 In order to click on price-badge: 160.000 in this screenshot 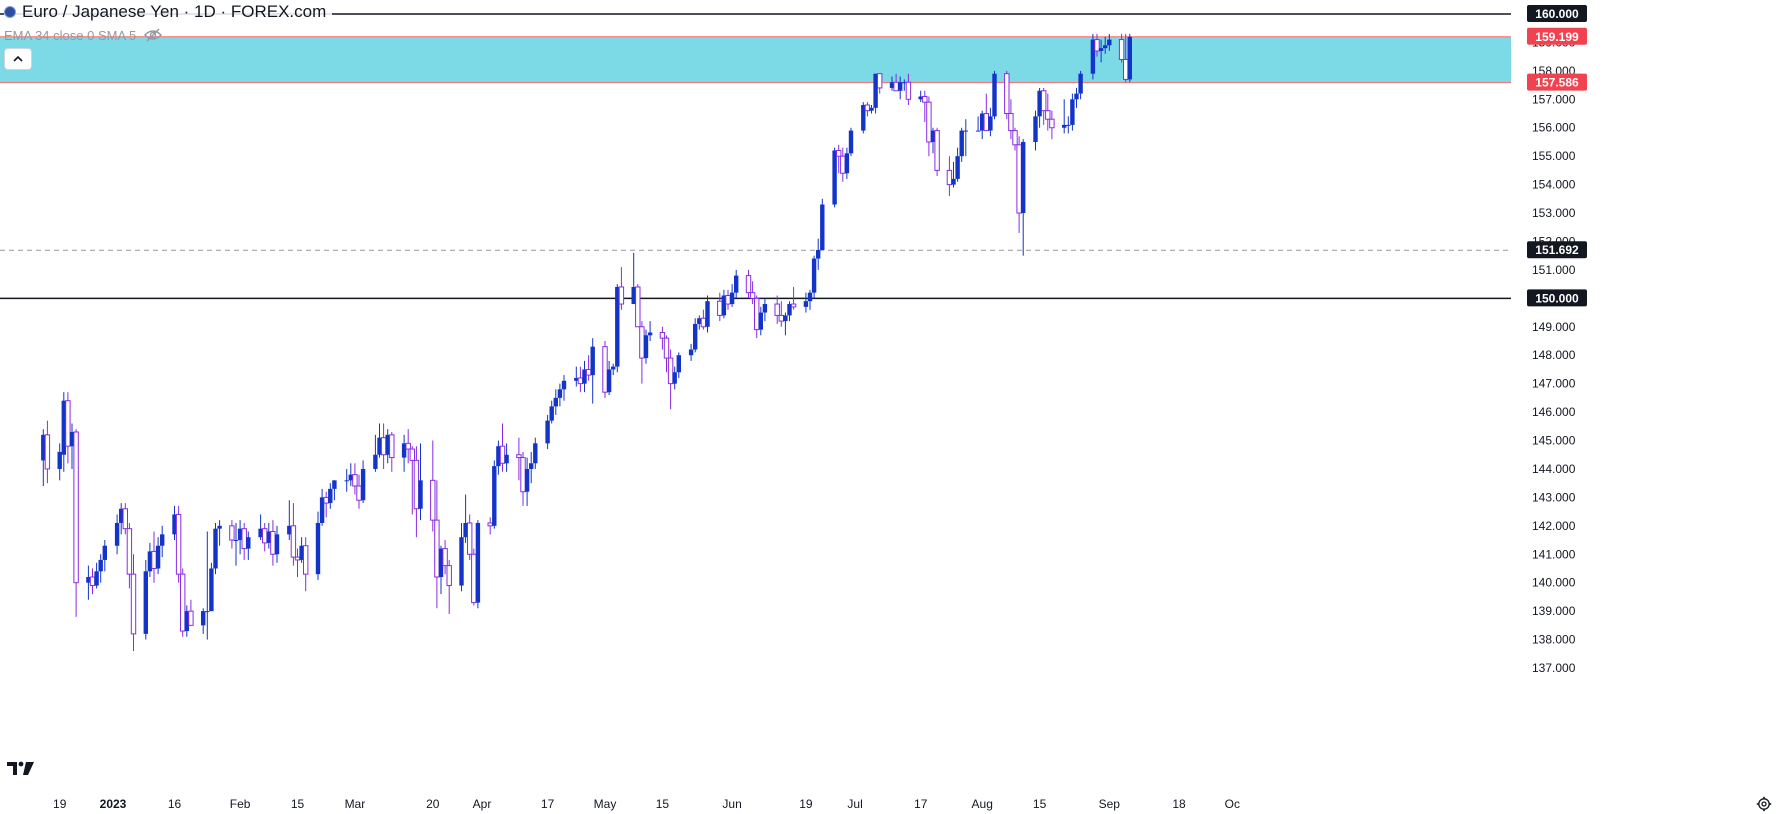, I will do `click(1557, 13)`.